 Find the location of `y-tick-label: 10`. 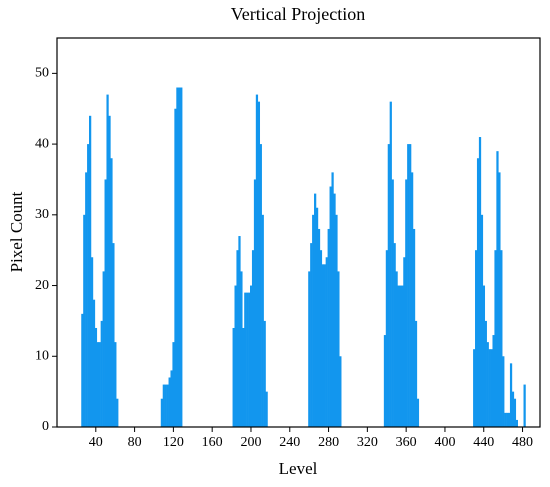

y-tick-label: 10 is located at coordinates (42, 355).